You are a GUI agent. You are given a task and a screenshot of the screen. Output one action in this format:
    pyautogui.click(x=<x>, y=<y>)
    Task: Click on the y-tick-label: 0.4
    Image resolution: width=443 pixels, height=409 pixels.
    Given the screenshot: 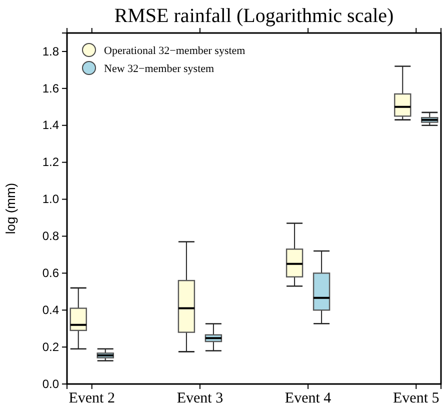 What is the action you would take?
    pyautogui.click(x=51, y=309)
    